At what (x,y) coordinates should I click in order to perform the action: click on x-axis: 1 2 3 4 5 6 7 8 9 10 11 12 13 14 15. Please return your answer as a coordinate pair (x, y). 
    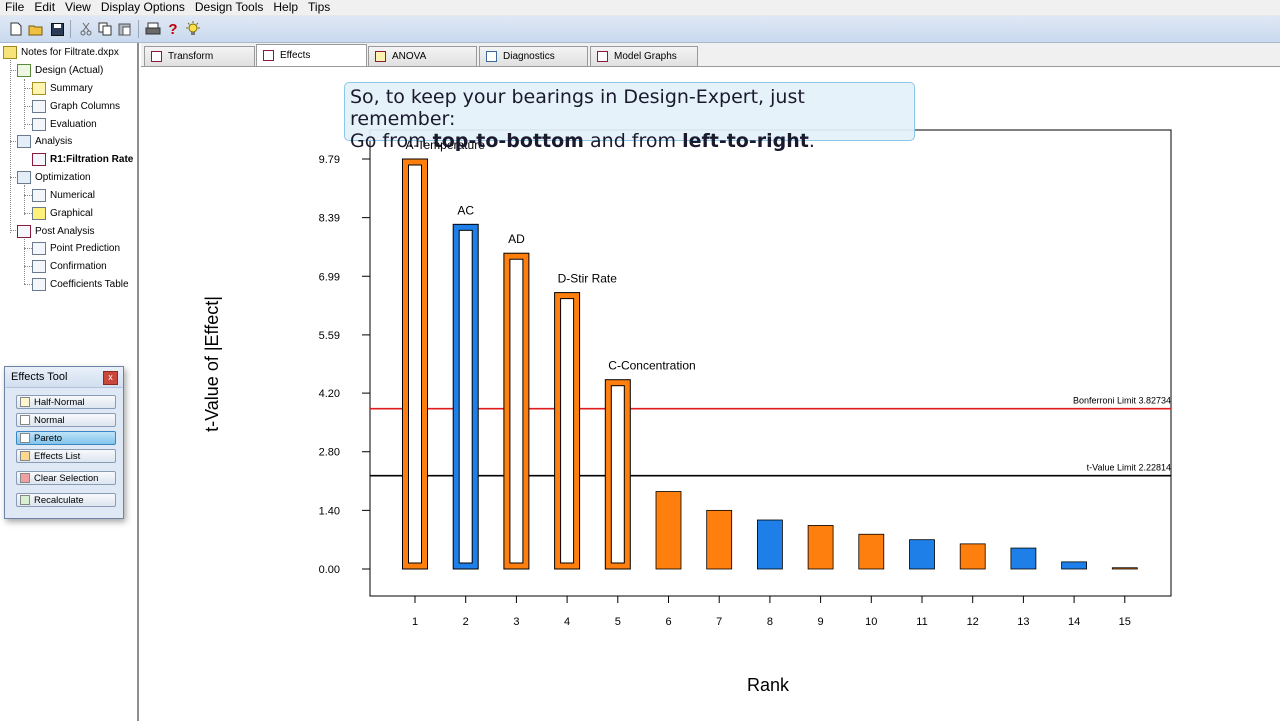
    Looking at the image, I should click on (771, 612).